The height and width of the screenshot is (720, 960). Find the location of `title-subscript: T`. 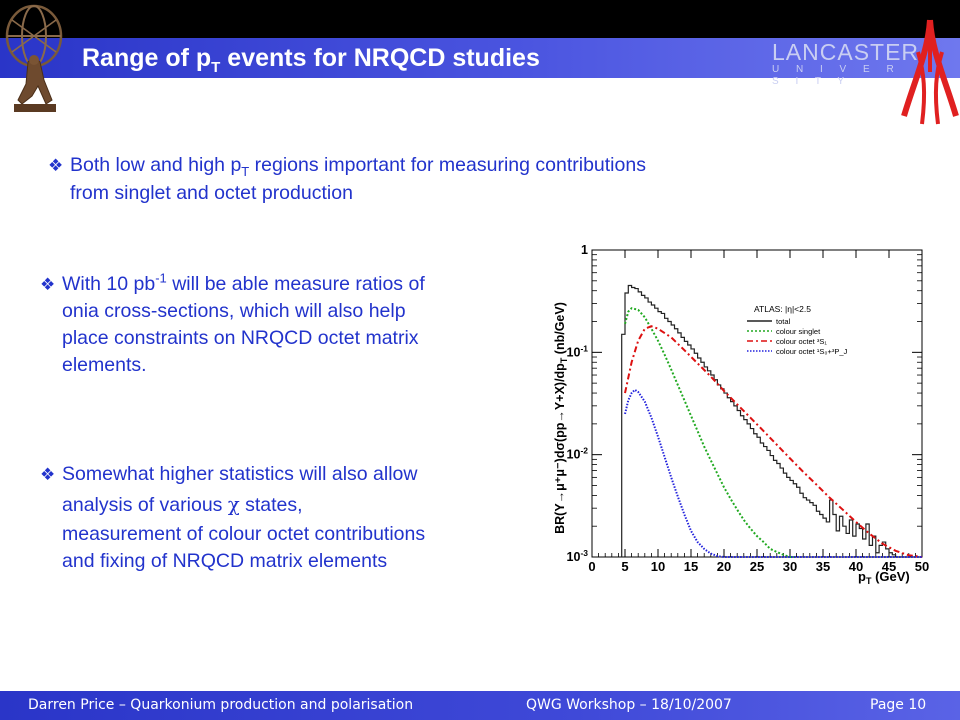

title-subscript: T is located at coordinates (216, 67).